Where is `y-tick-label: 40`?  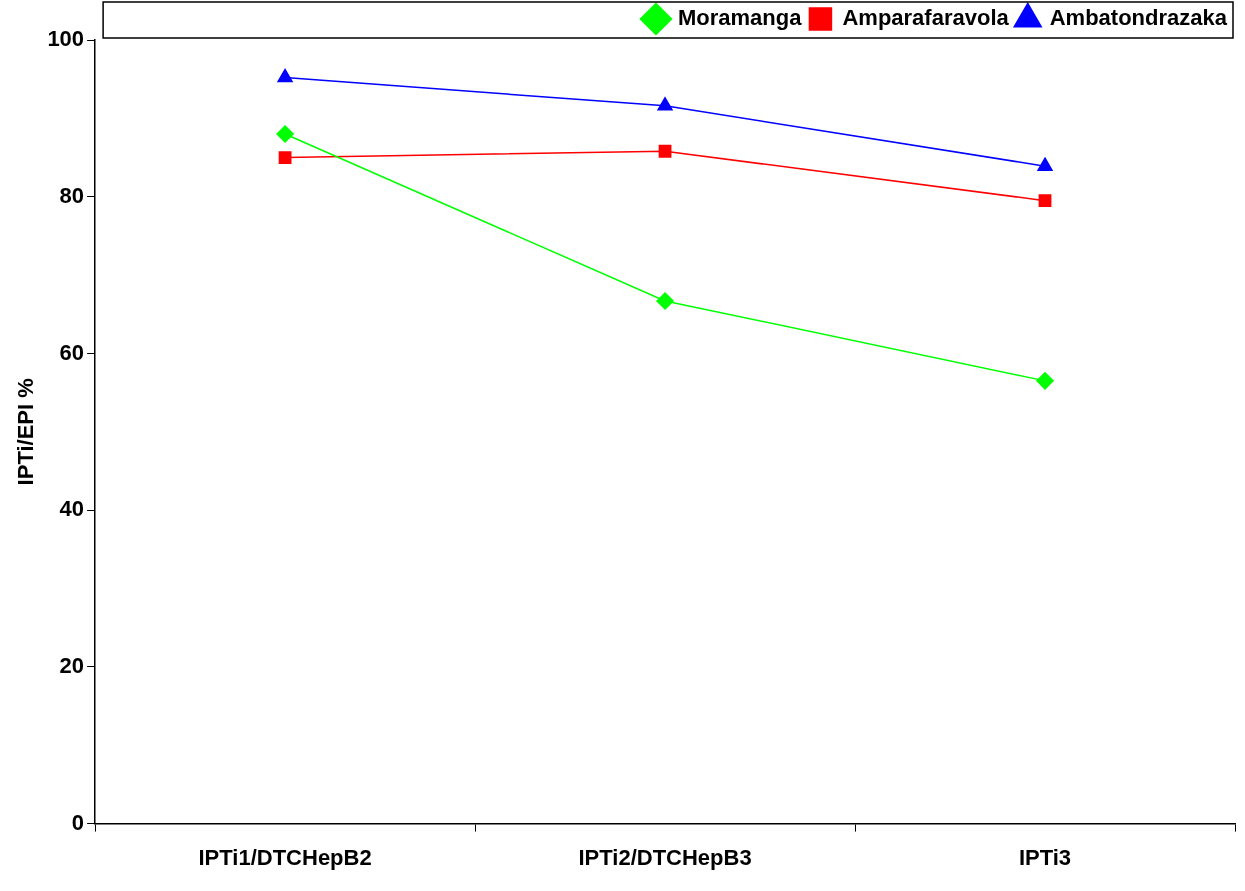
y-tick-label: 40 is located at coordinates (72, 509).